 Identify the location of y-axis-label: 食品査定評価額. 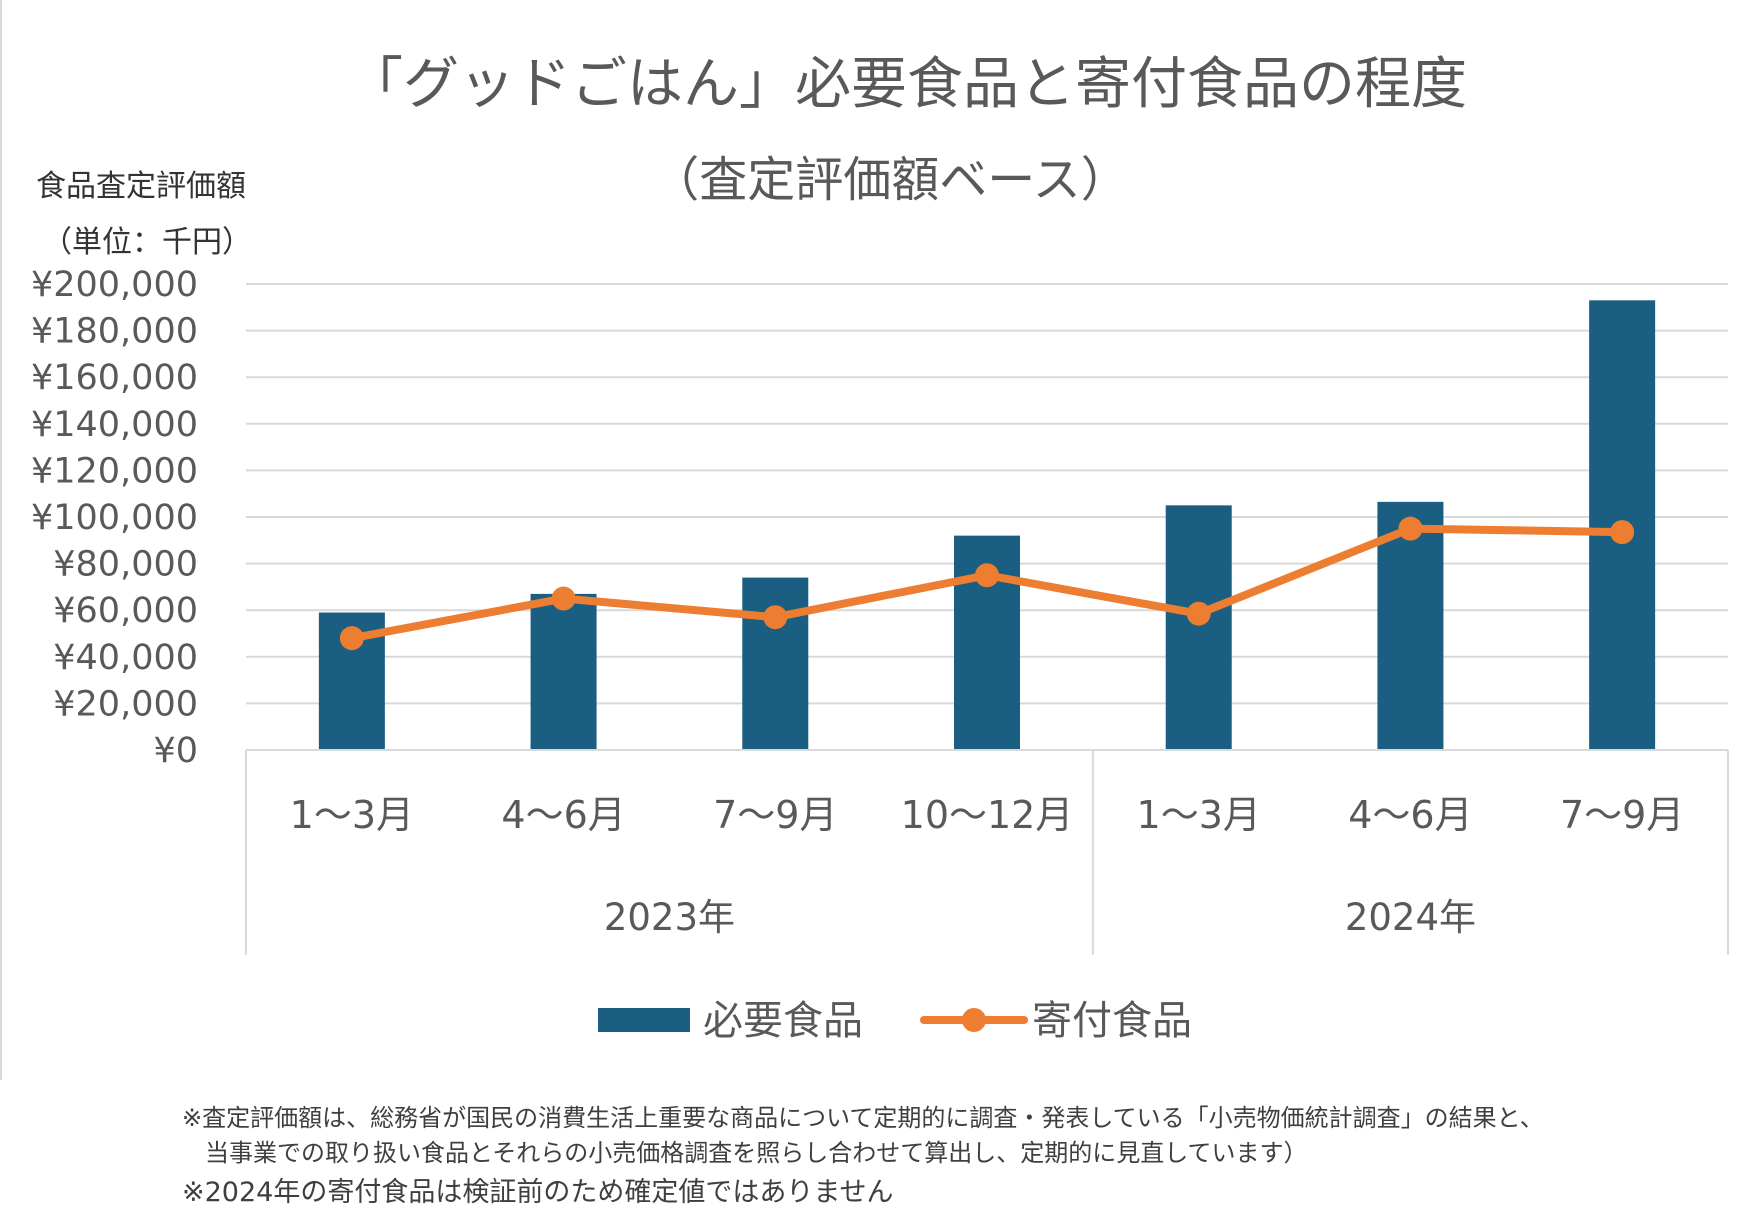
(141, 186).